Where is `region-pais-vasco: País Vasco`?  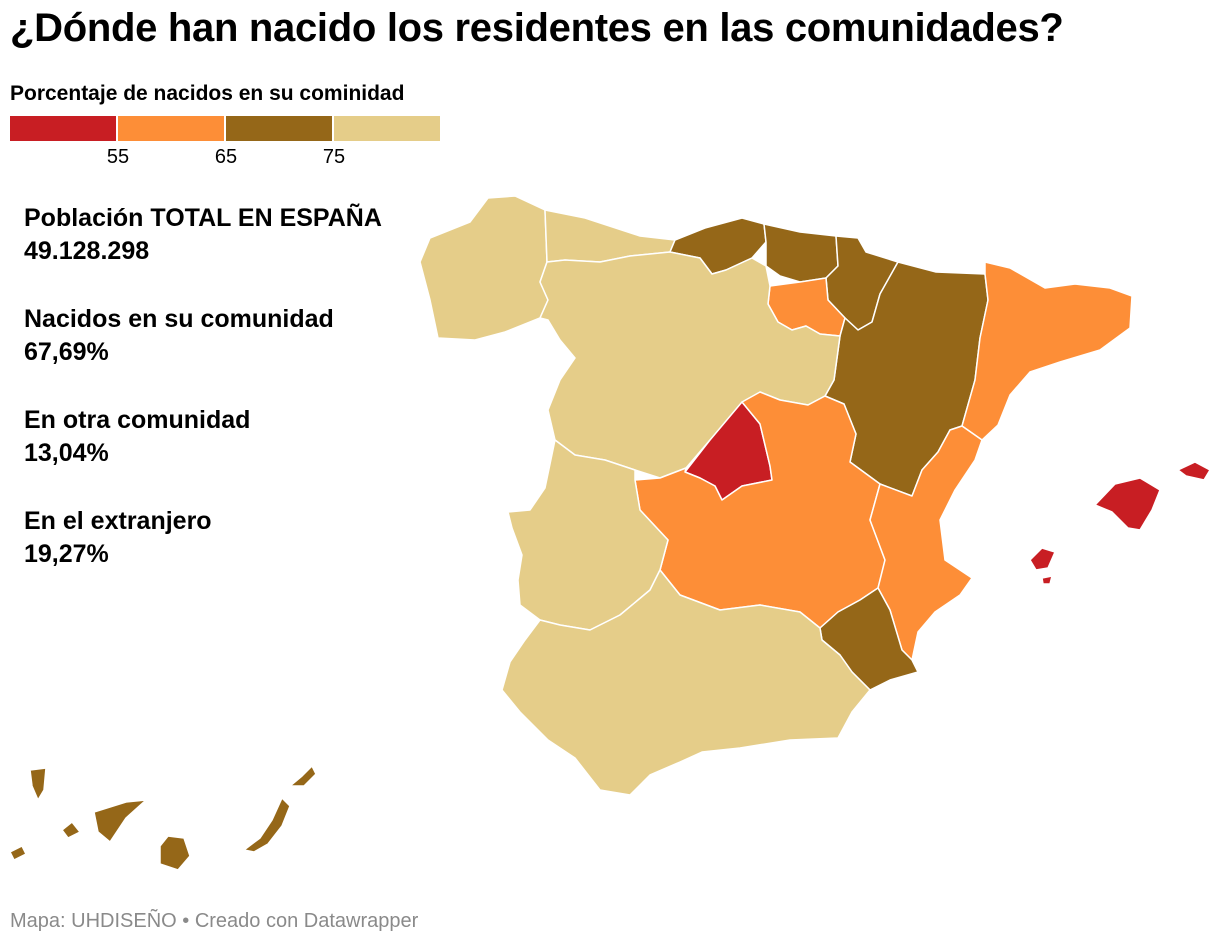 region-pais-vasco: País Vasco is located at coordinates (801, 253).